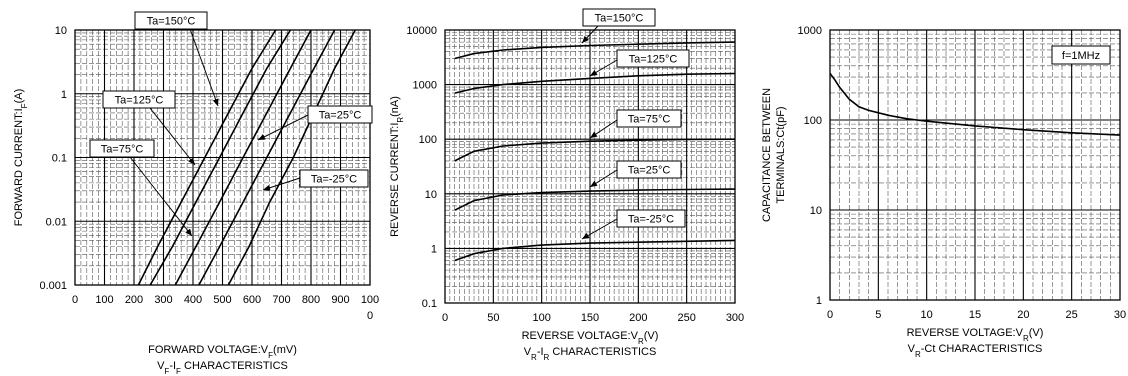 This screenshot has width=1128, height=376. Describe the element at coordinates (19, 167) in the screenshot. I see `y-axis-label-part: FORWARD CURRENT:I` at that location.